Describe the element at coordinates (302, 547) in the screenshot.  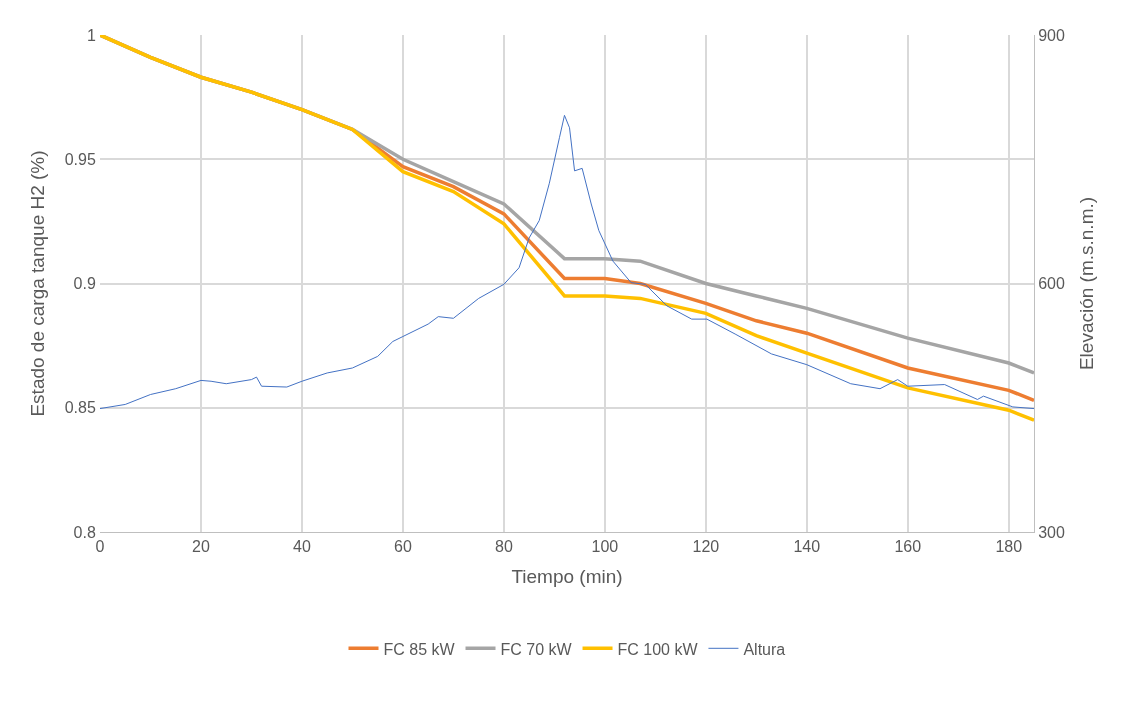
I see `x-tick-label: 40` at that location.